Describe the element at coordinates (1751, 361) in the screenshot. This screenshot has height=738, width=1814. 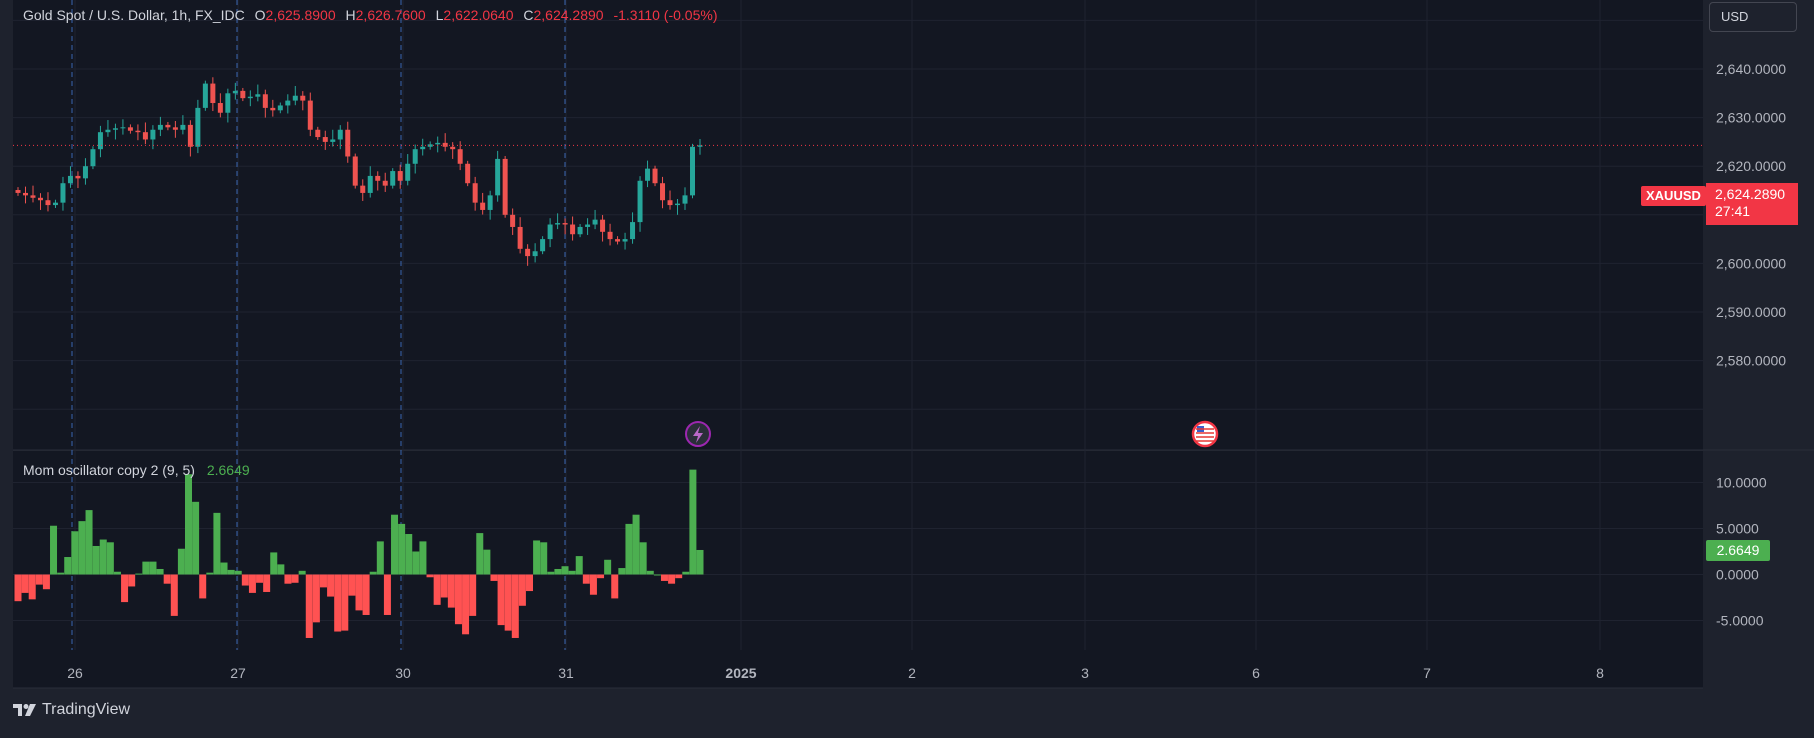
I see `price-axis-label: 2,580.0000` at that location.